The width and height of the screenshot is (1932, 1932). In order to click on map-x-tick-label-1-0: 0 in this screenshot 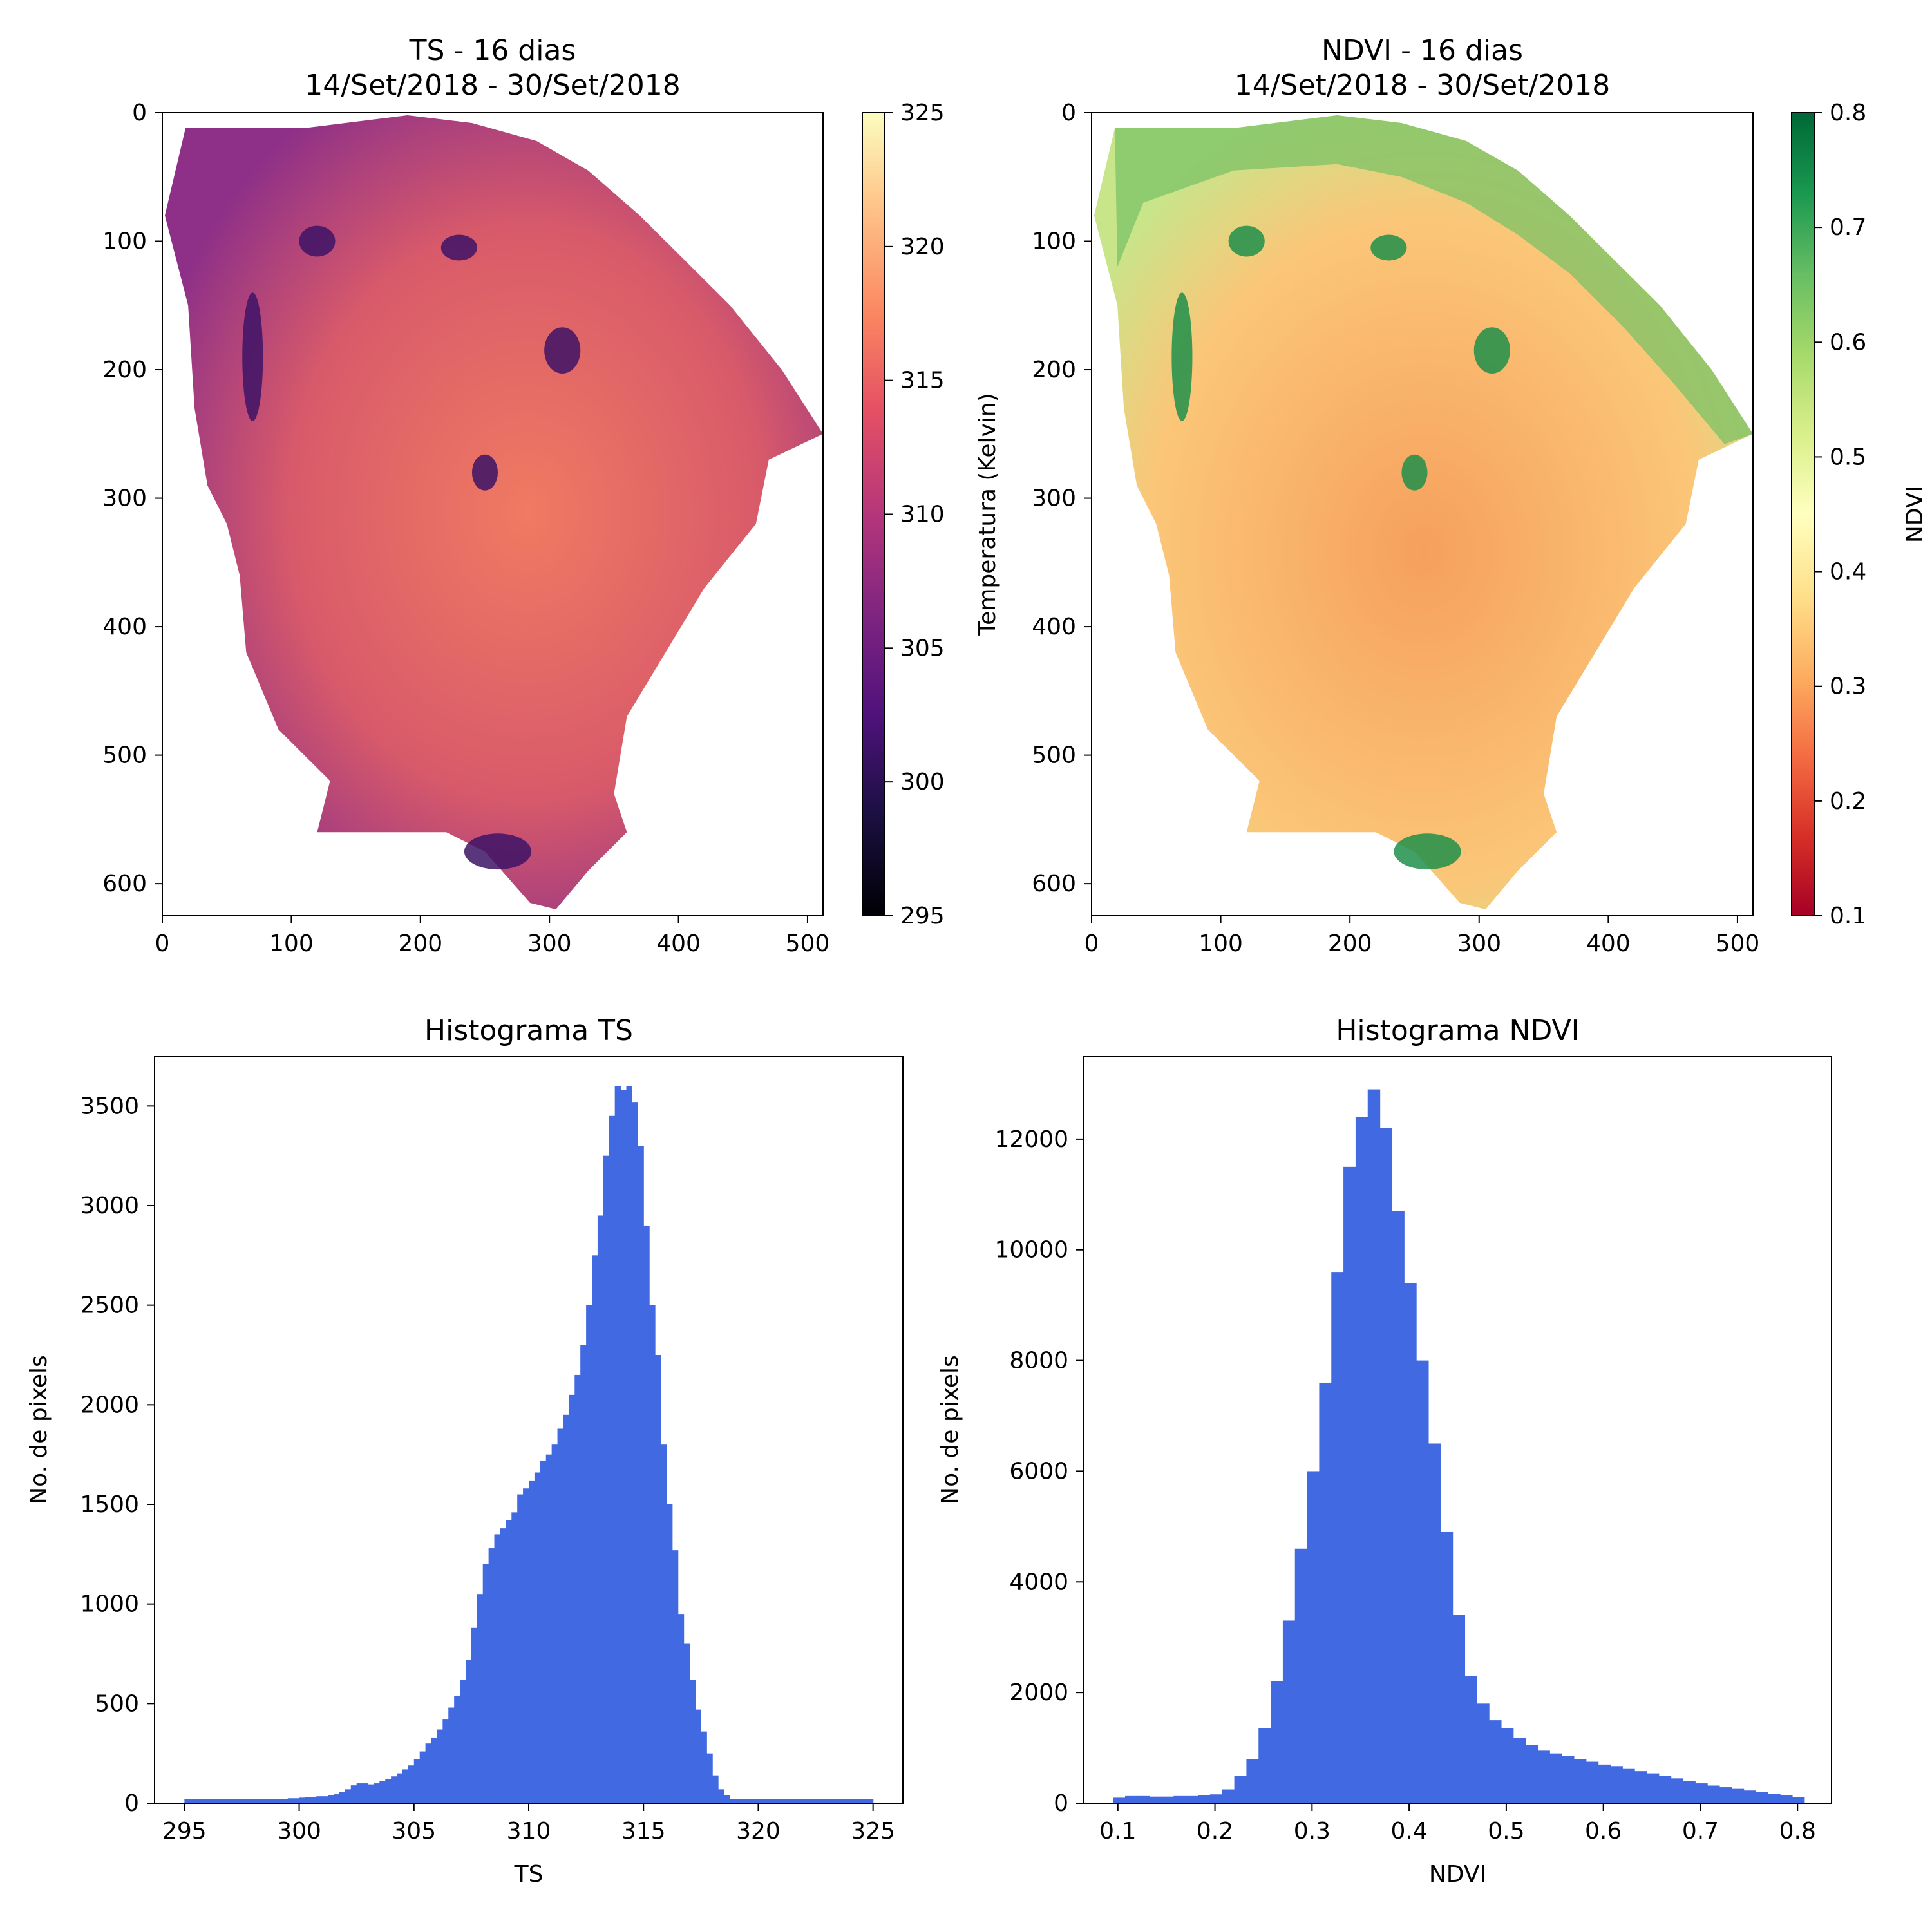, I will do `click(1092, 944)`.